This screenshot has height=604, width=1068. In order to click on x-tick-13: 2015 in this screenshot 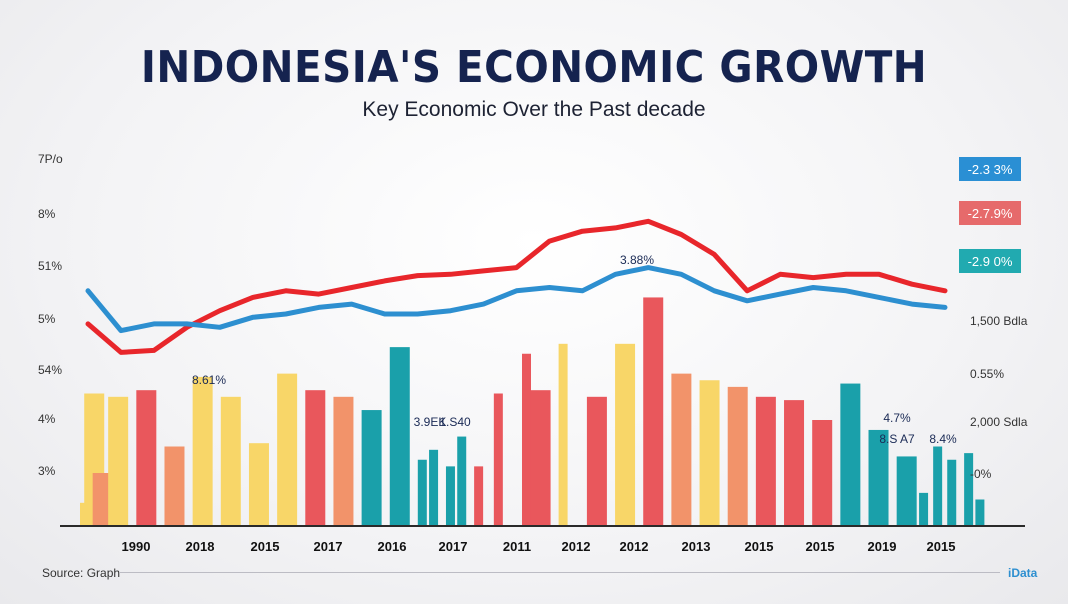, I will do `click(941, 546)`.